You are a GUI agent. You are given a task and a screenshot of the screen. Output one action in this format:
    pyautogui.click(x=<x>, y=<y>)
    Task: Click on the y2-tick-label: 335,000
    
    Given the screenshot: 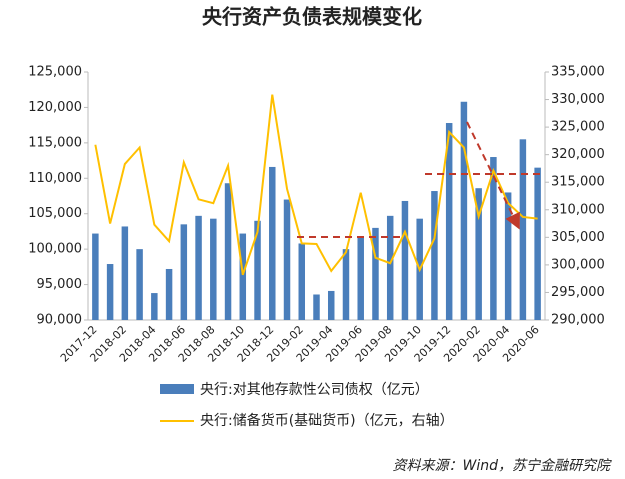 What is the action you would take?
    pyautogui.click(x=578, y=72)
    